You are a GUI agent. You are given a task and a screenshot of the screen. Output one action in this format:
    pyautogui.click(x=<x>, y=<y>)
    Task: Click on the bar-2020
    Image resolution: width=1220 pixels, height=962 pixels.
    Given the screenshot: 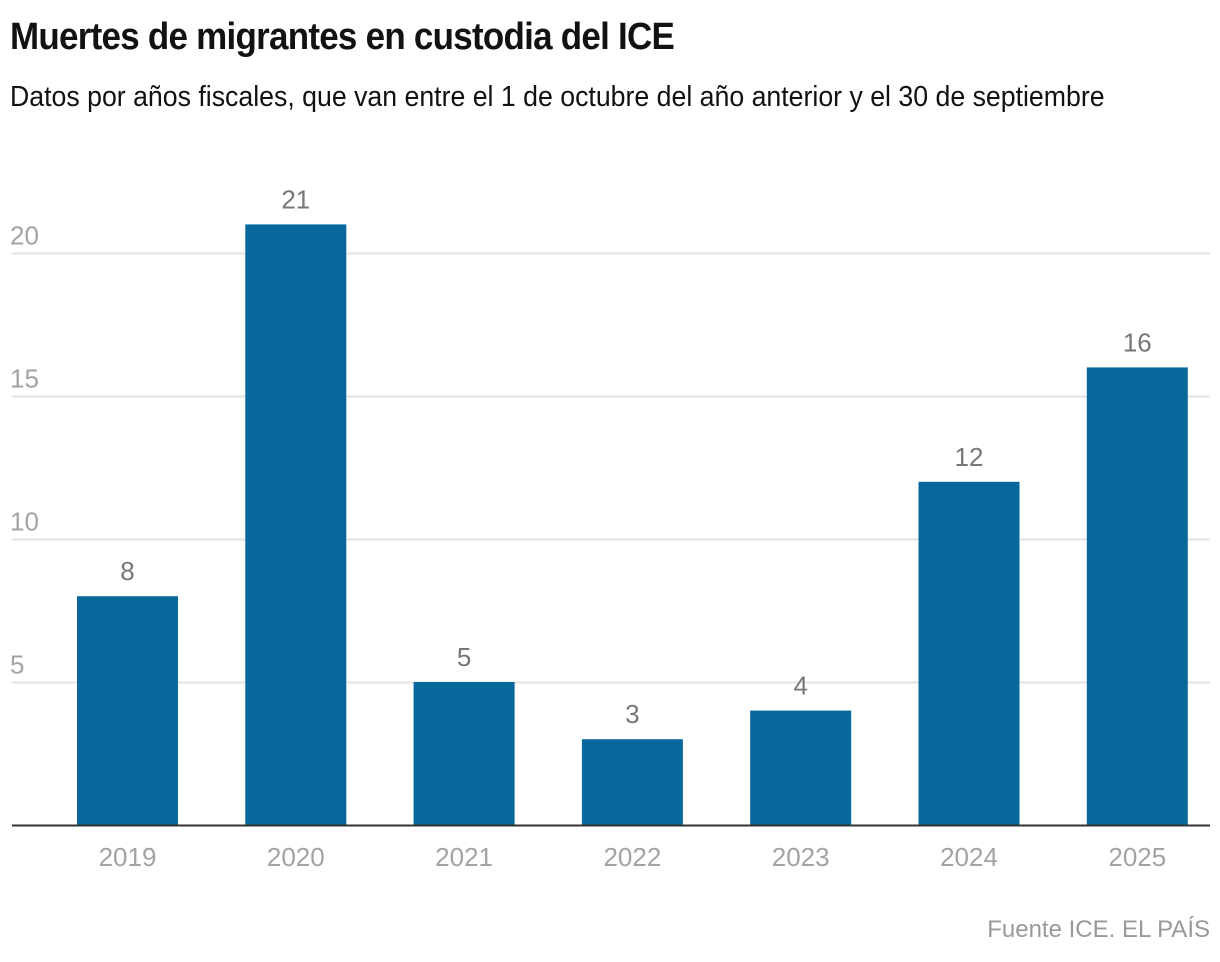 What is the action you would take?
    pyautogui.click(x=296, y=524)
    